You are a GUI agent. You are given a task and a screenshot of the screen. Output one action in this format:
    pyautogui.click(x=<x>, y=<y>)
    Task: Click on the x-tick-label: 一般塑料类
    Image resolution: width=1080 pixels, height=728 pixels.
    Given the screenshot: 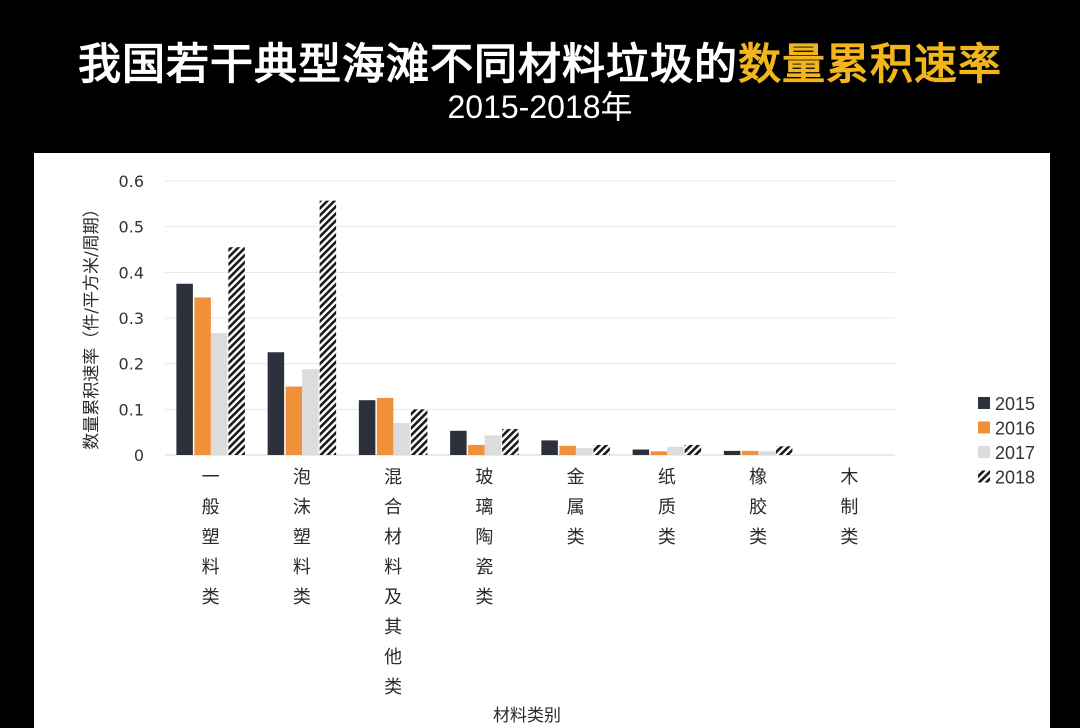 What is the action you would take?
    pyautogui.click(x=211, y=537)
    